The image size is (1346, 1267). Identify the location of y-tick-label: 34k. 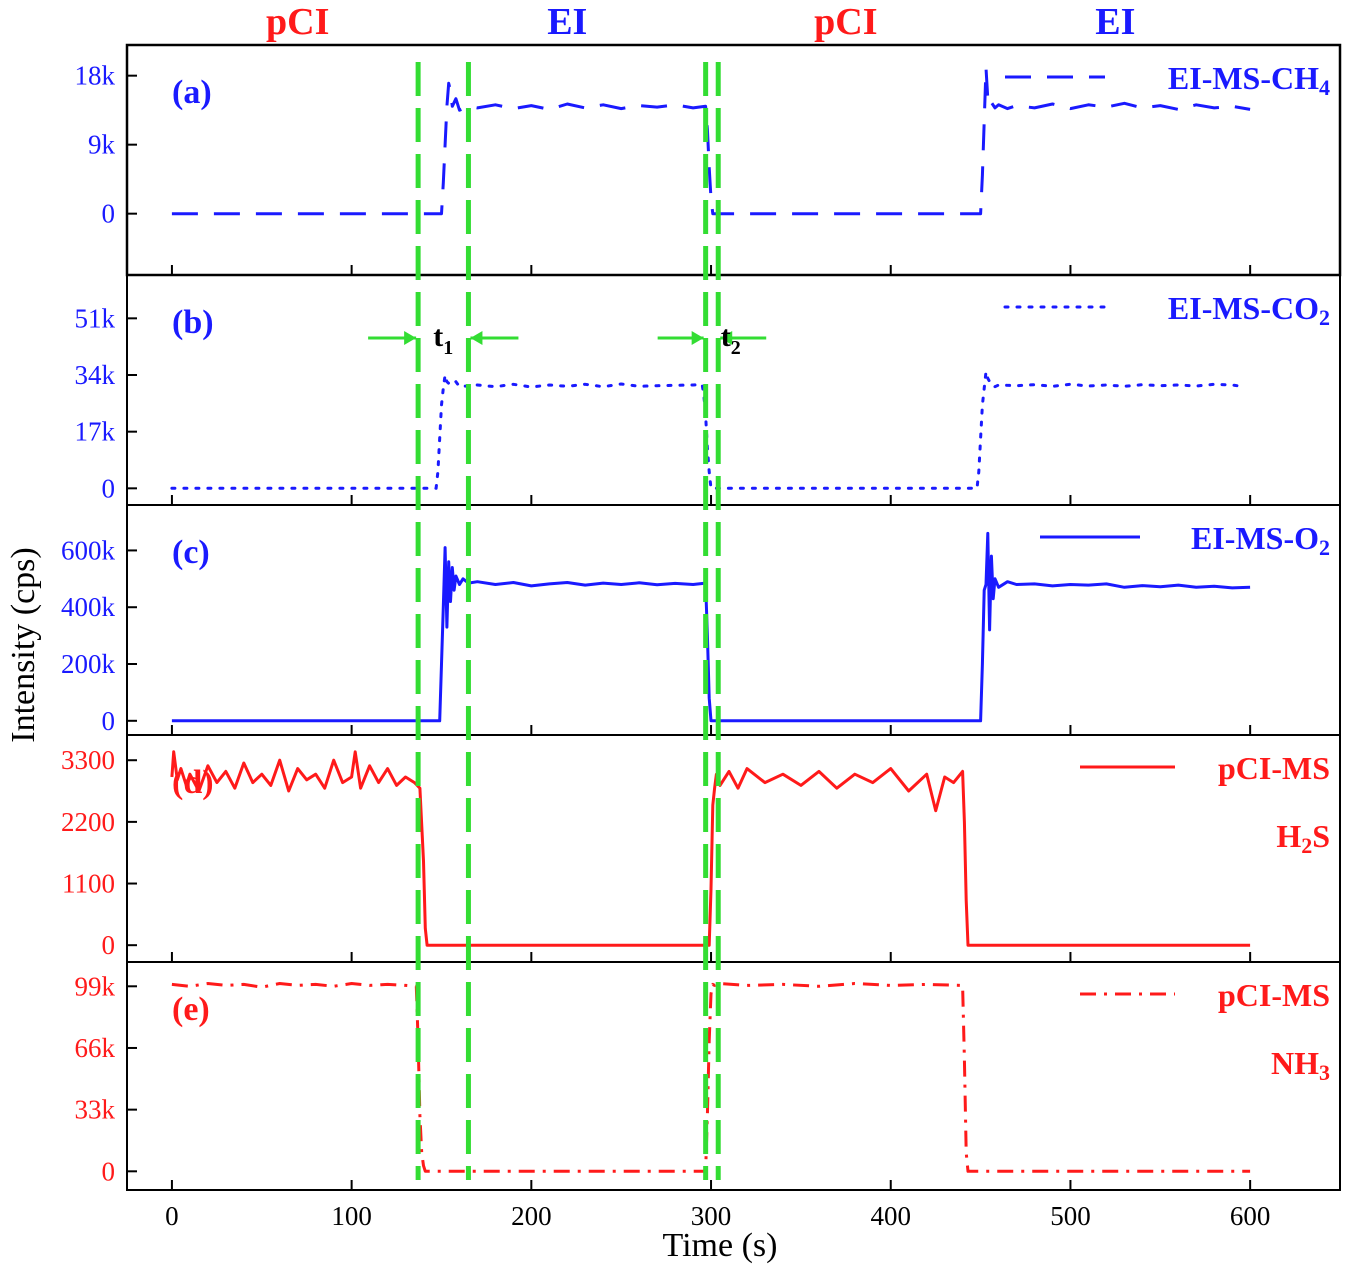
(95, 375).